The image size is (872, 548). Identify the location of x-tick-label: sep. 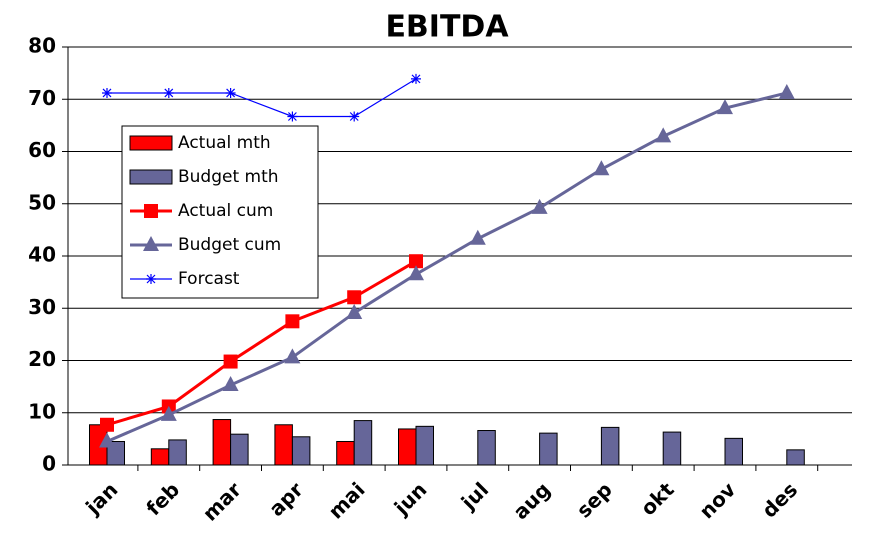
(594, 499).